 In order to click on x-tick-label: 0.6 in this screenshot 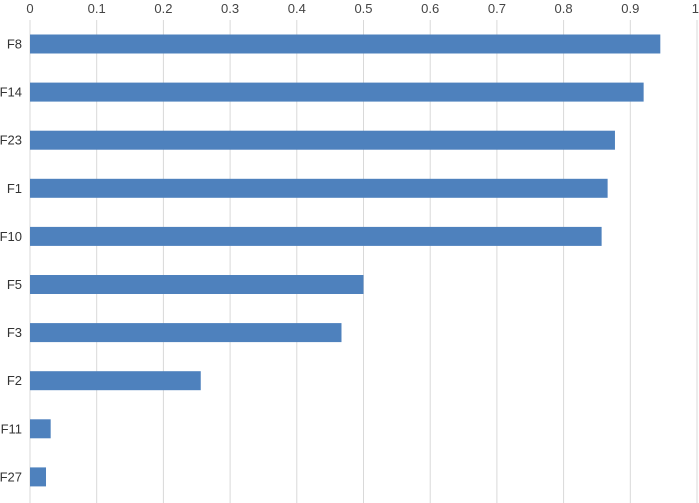, I will do `click(430, 8)`.